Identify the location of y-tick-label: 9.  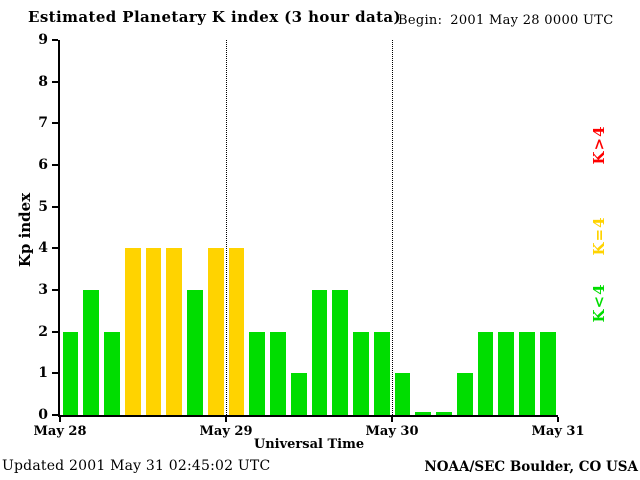
(43, 40).